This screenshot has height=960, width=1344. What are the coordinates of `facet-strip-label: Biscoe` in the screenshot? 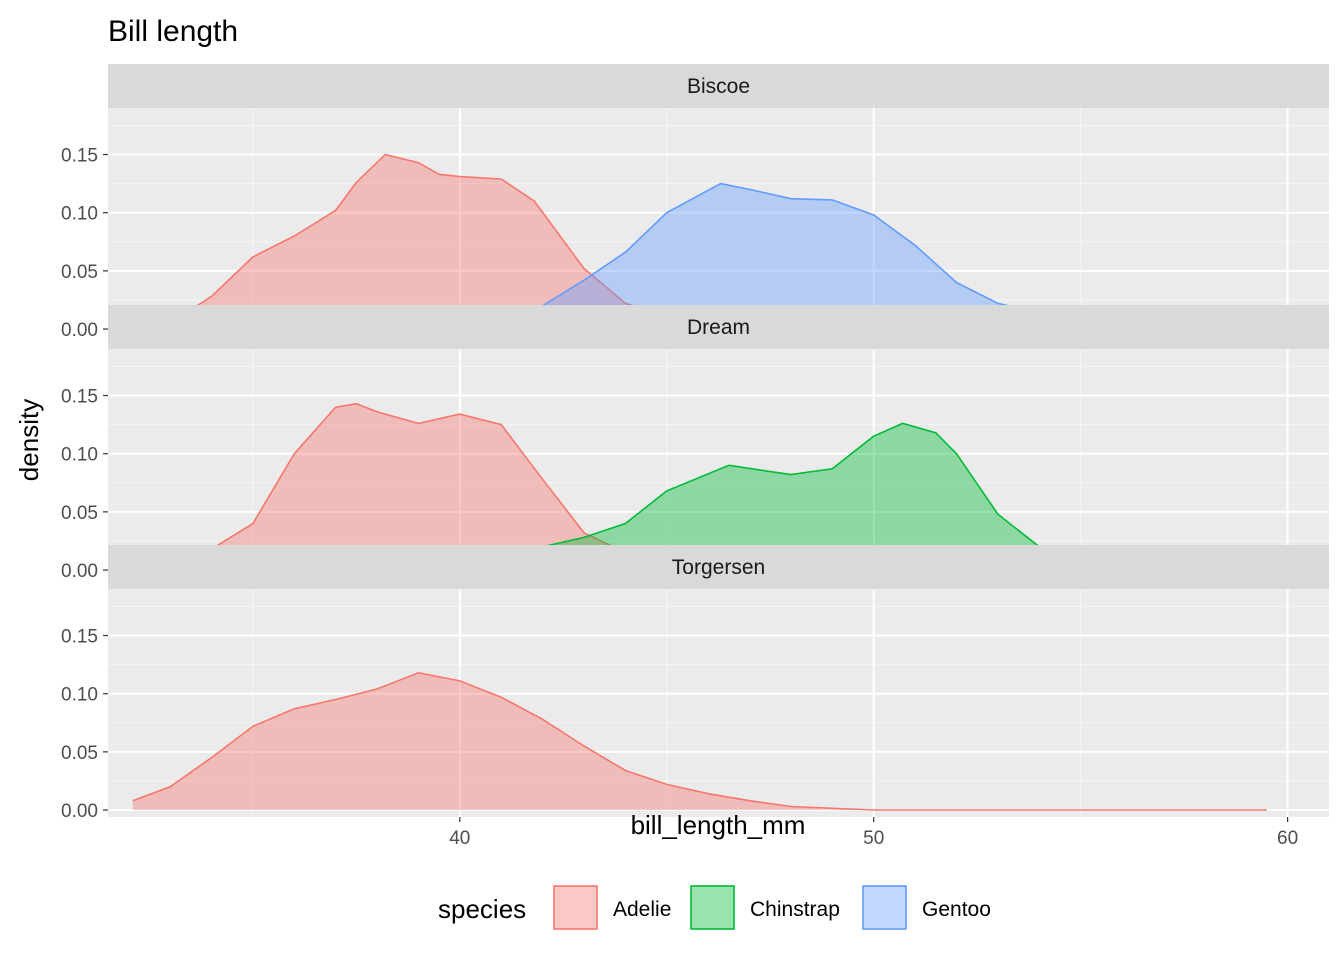 It's located at (718, 86).